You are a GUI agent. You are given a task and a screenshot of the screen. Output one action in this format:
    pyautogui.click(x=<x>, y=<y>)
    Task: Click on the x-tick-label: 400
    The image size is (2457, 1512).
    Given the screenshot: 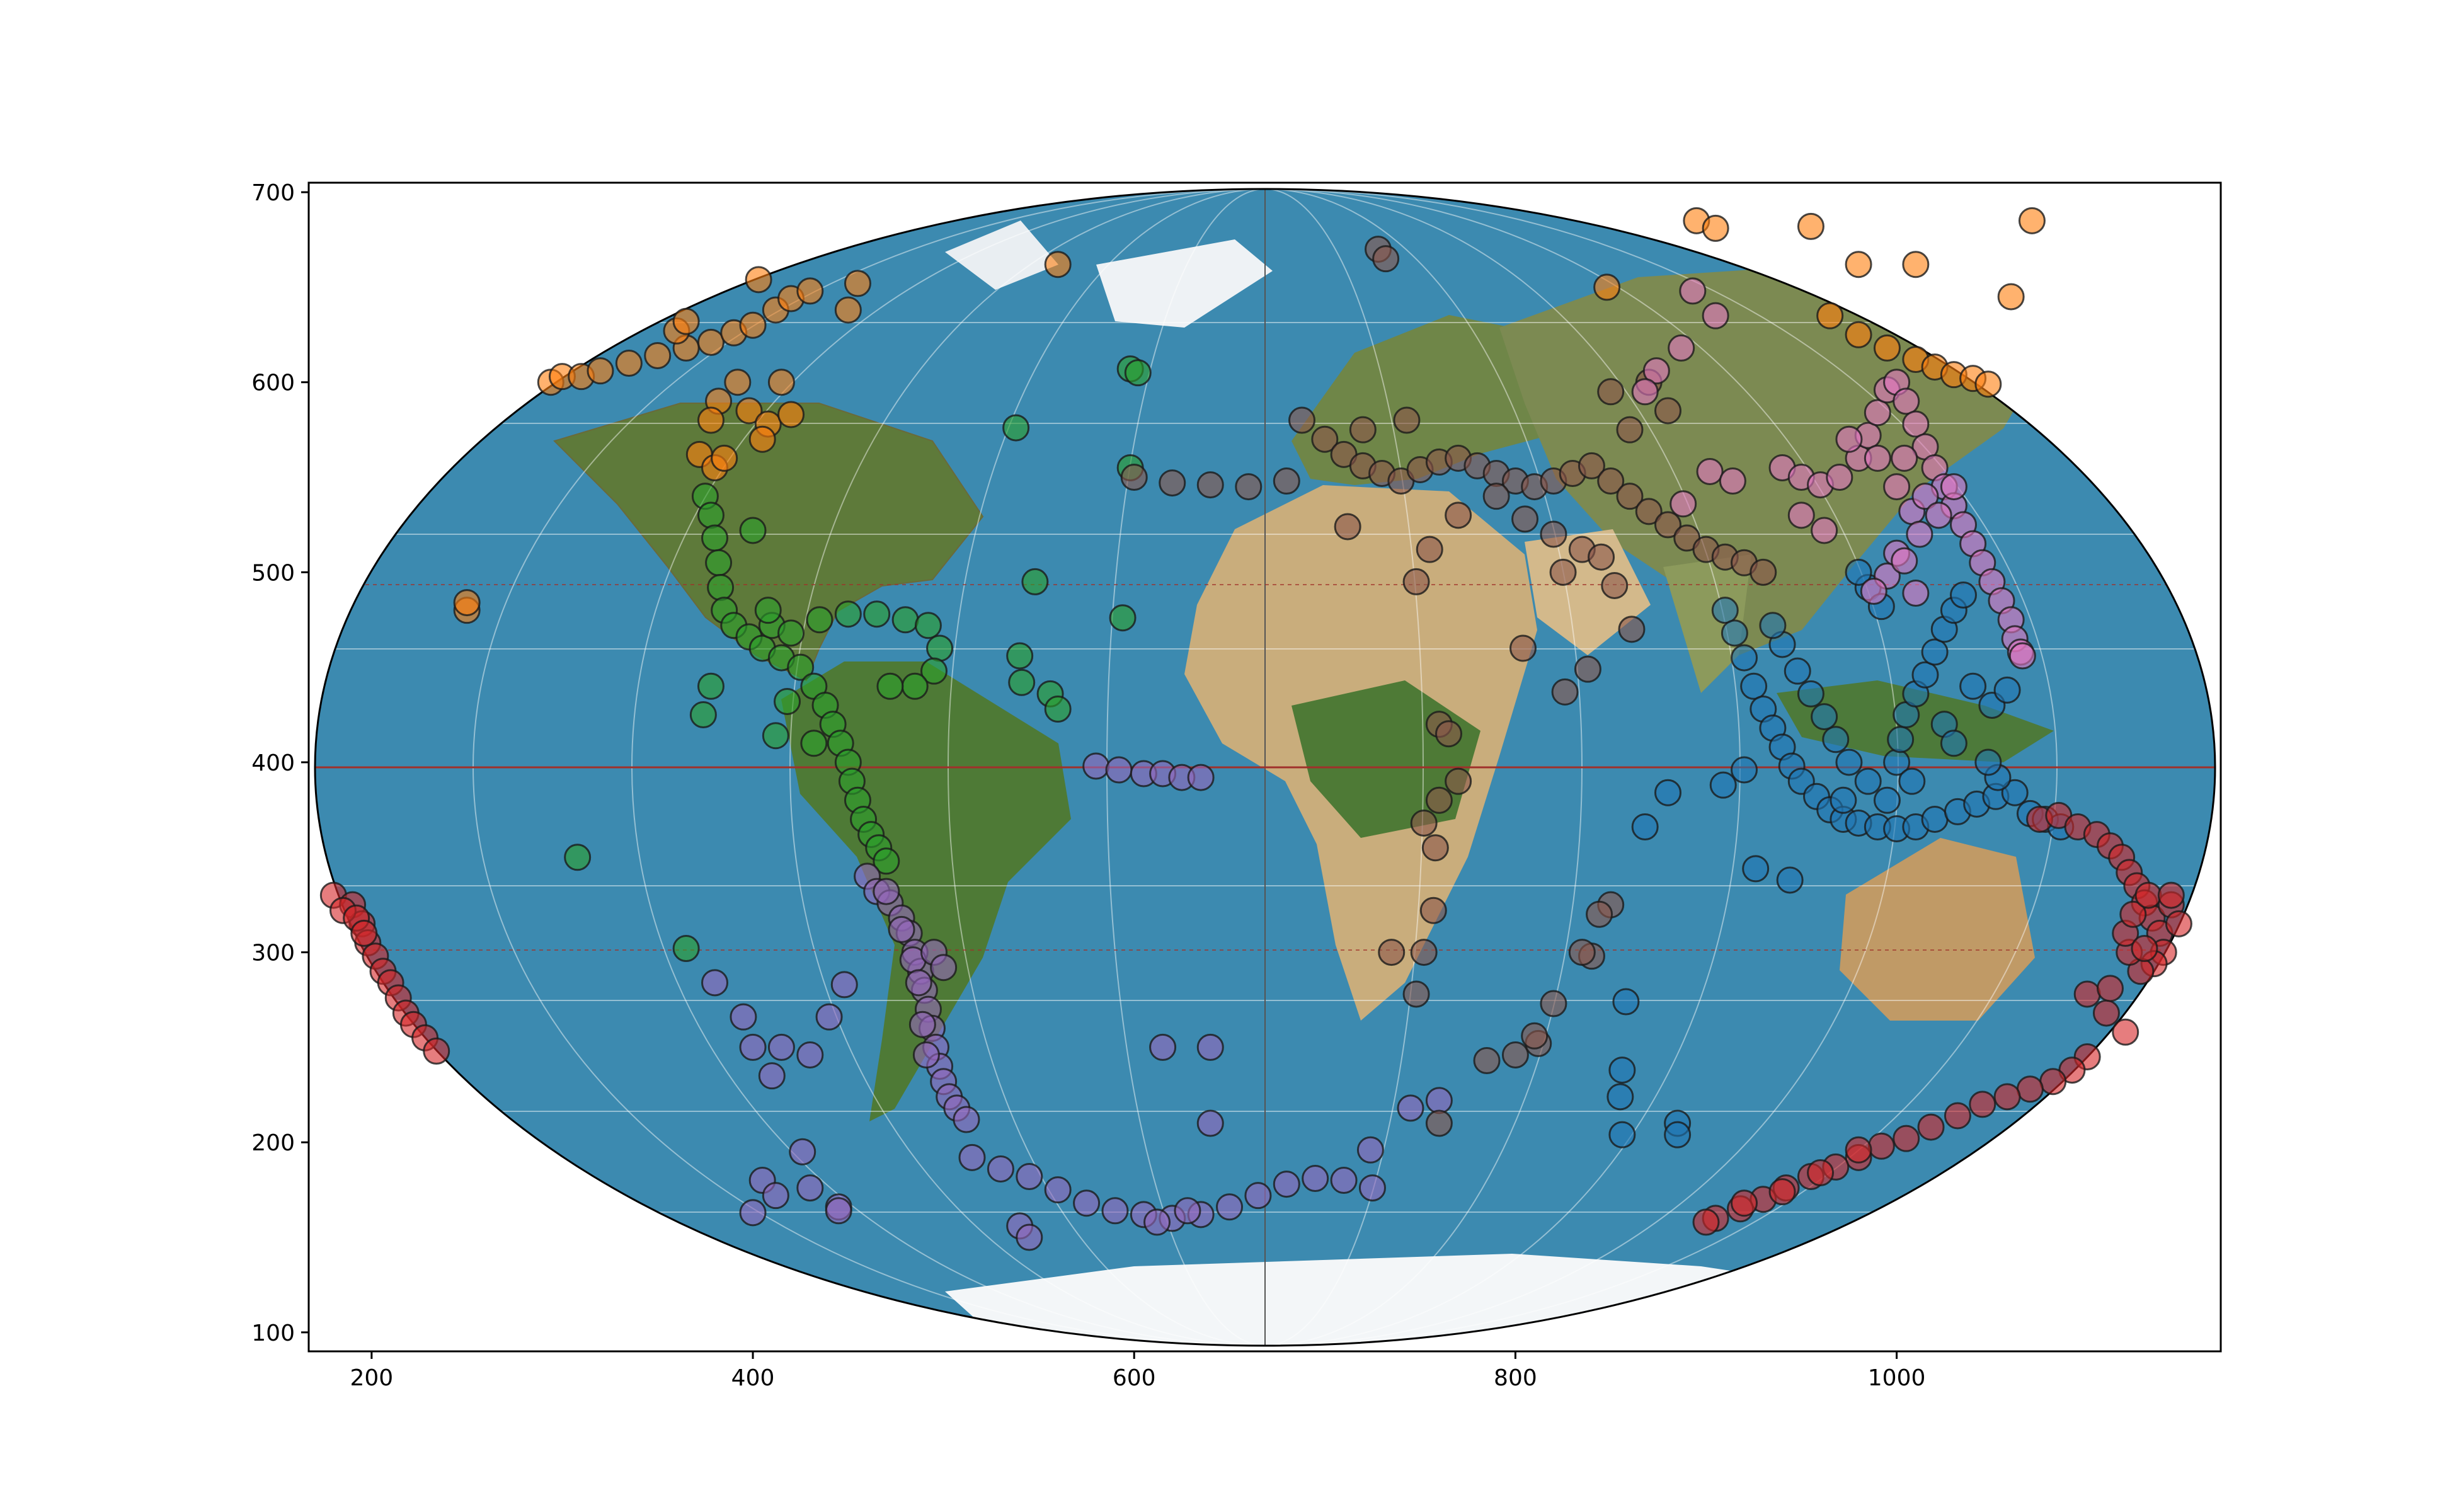 What is the action you would take?
    pyautogui.click(x=753, y=1378)
    